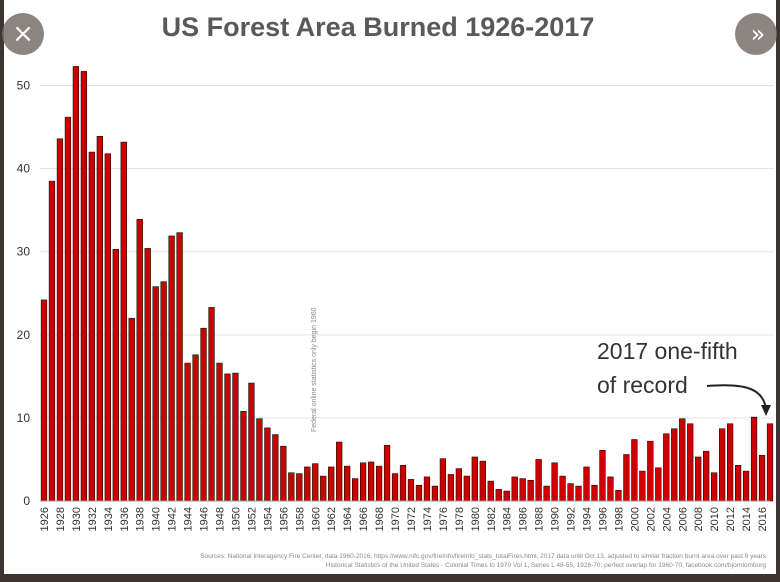 This screenshot has height=582, width=780. Describe the element at coordinates (189, 519) in the screenshot. I see `x-tick-label: 1944` at that location.